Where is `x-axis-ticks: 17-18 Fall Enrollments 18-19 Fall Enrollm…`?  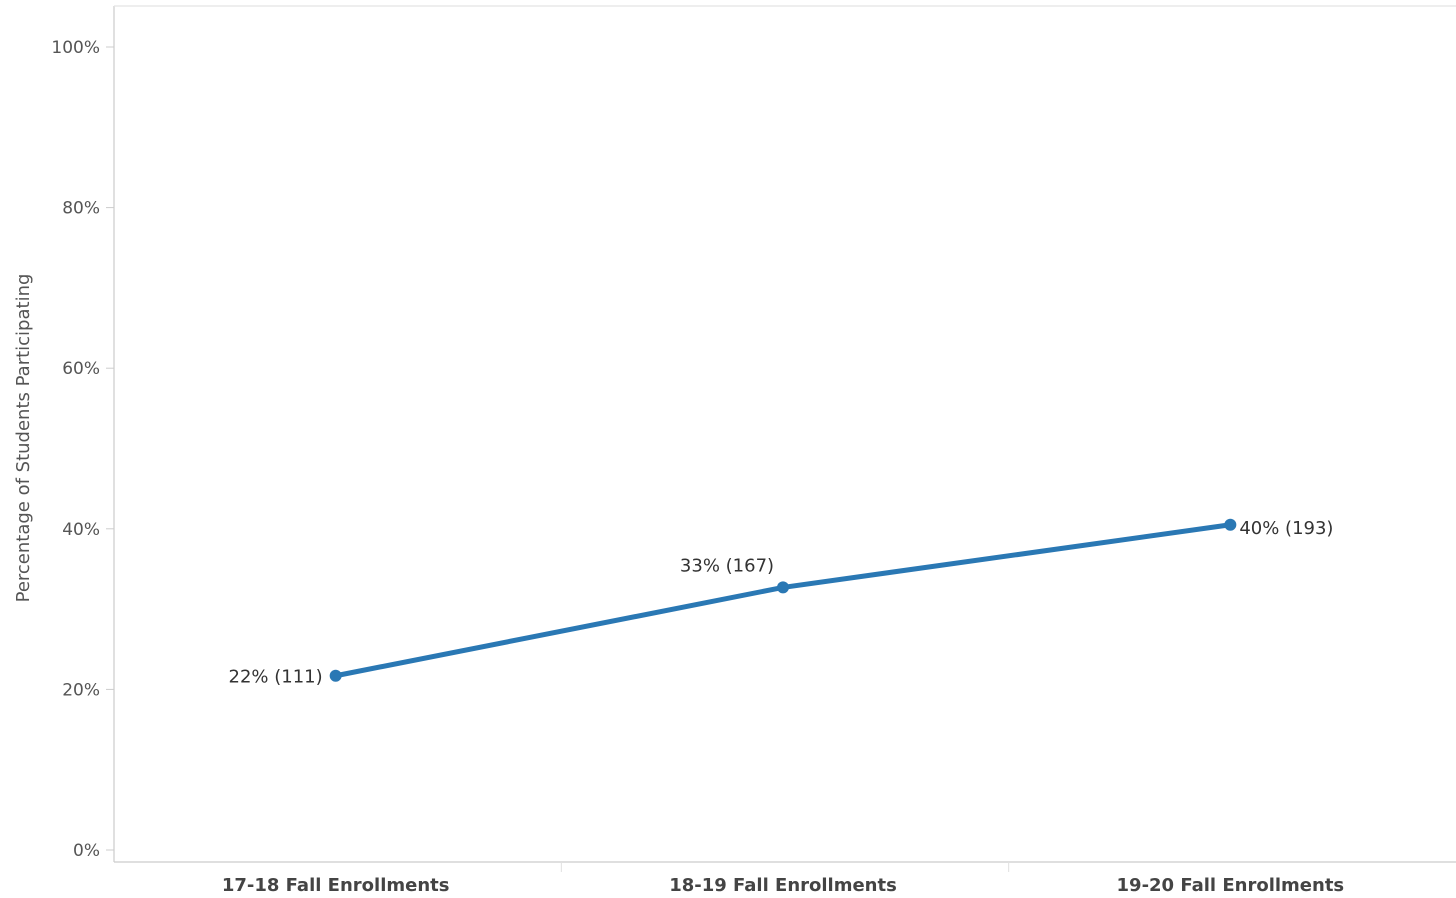 x-axis-ticks: 17-18 Fall Enrollments 18-19 Fall Enrollm… is located at coordinates (783, 879).